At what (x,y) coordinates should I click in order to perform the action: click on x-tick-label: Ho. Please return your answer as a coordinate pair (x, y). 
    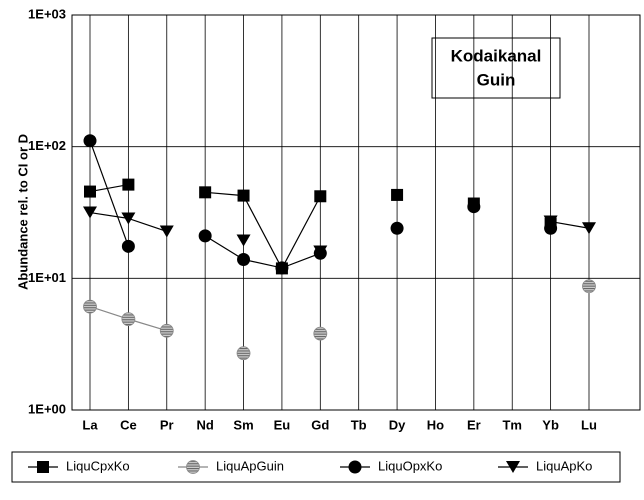
    Looking at the image, I should click on (435, 424).